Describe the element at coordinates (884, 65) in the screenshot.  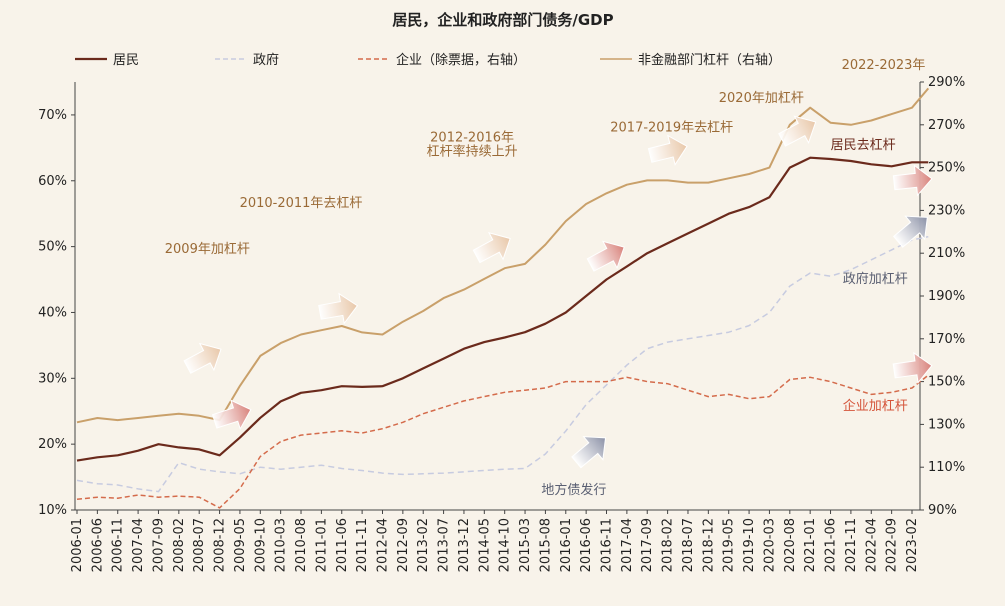
I see `annotation-label: 2022-2023年` at that location.